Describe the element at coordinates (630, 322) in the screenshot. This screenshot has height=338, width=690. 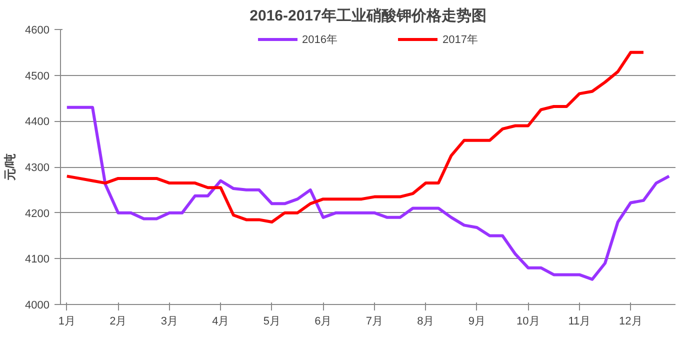
I see `x-tick-label: 12月` at that location.